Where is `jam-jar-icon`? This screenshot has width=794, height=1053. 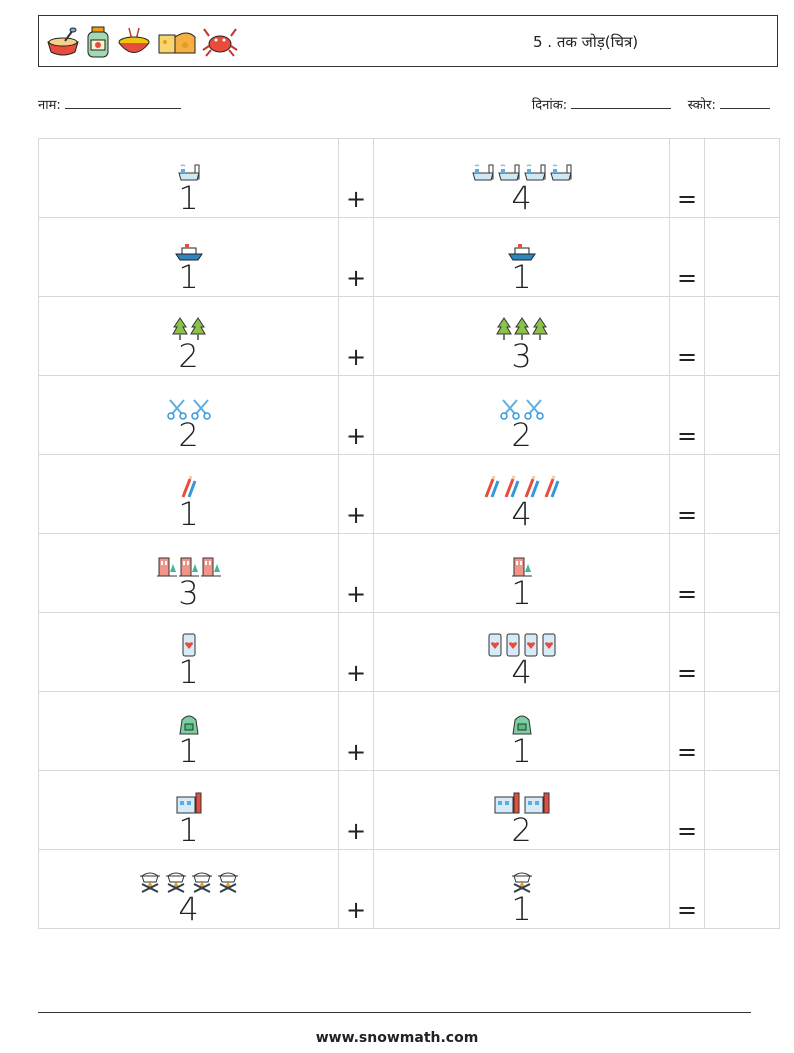
jam-jar-icon is located at coordinates (98, 42).